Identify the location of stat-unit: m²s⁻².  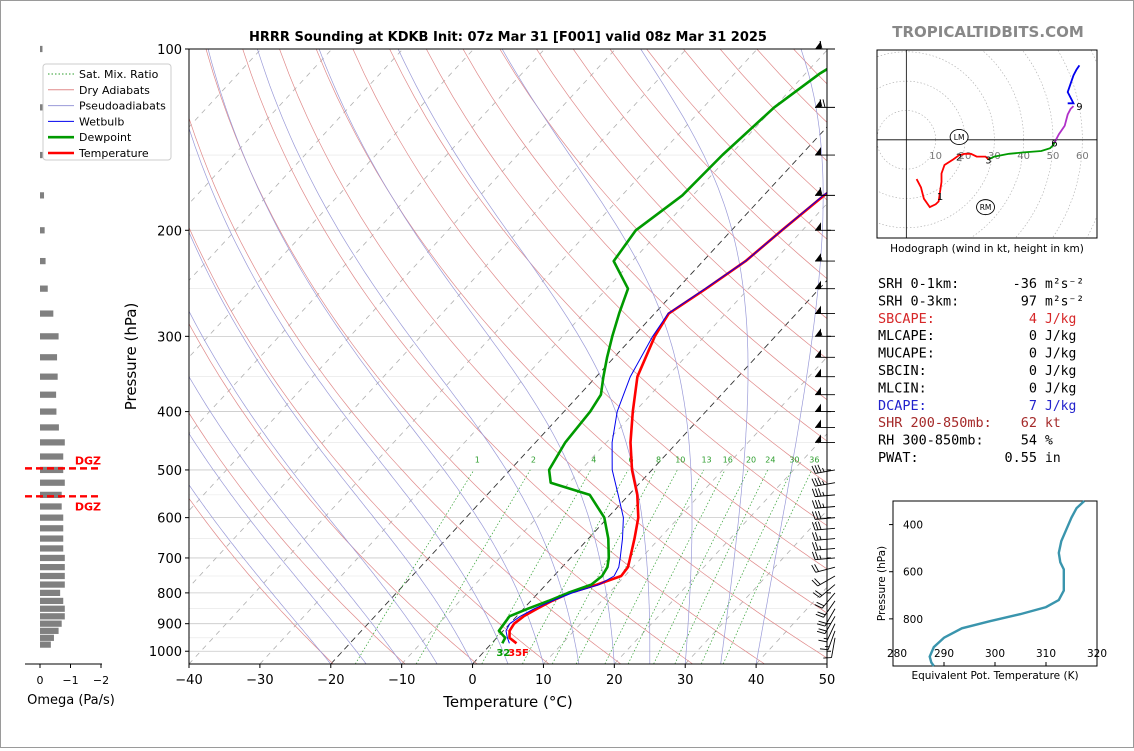
(1064, 301).